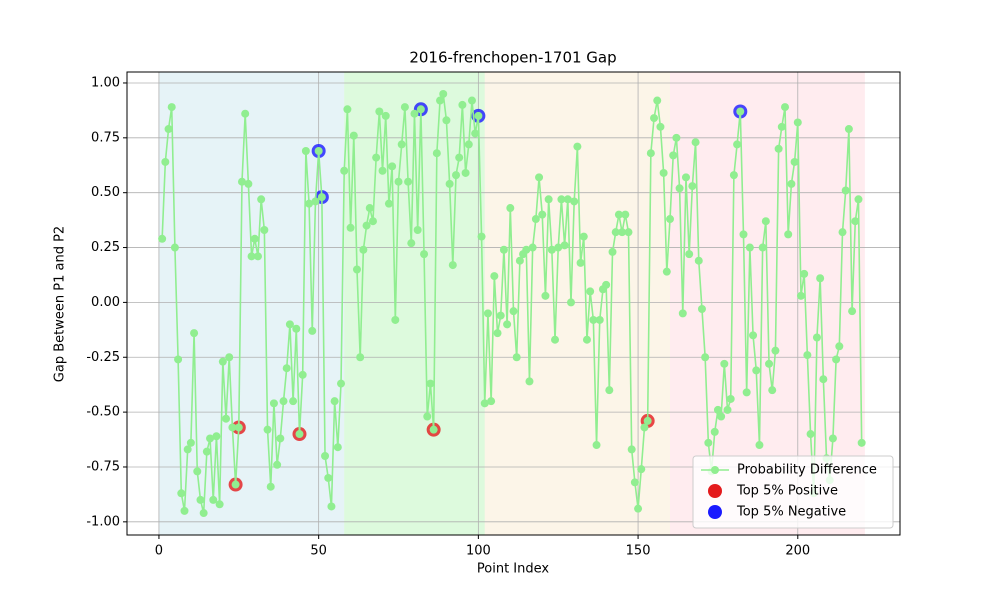 The image size is (1000, 604). Describe the element at coordinates (103, 357) in the screenshot. I see `y-tick-label: -0.25` at that location.